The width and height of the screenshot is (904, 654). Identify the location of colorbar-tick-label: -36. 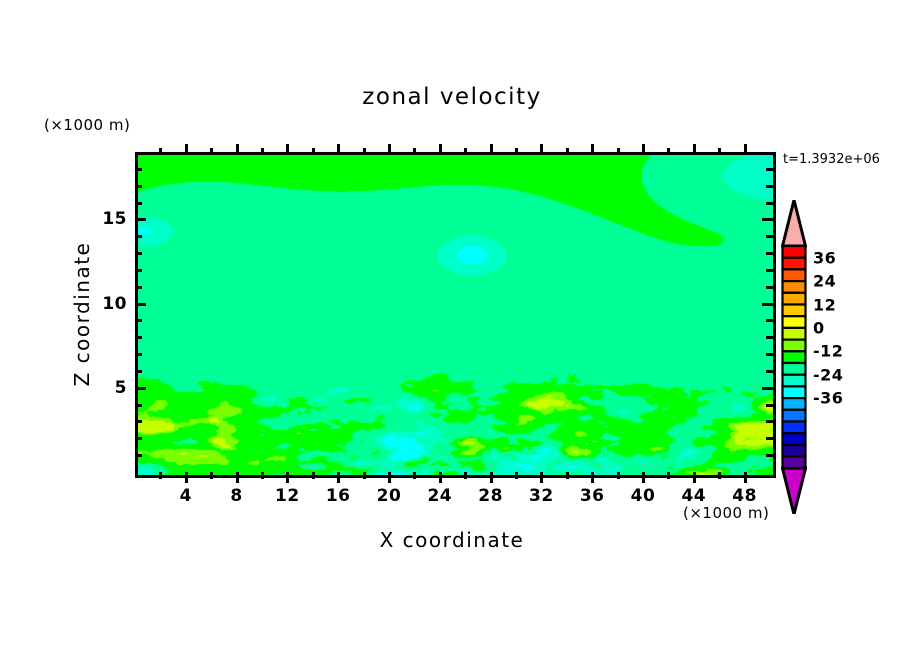
(828, 398).